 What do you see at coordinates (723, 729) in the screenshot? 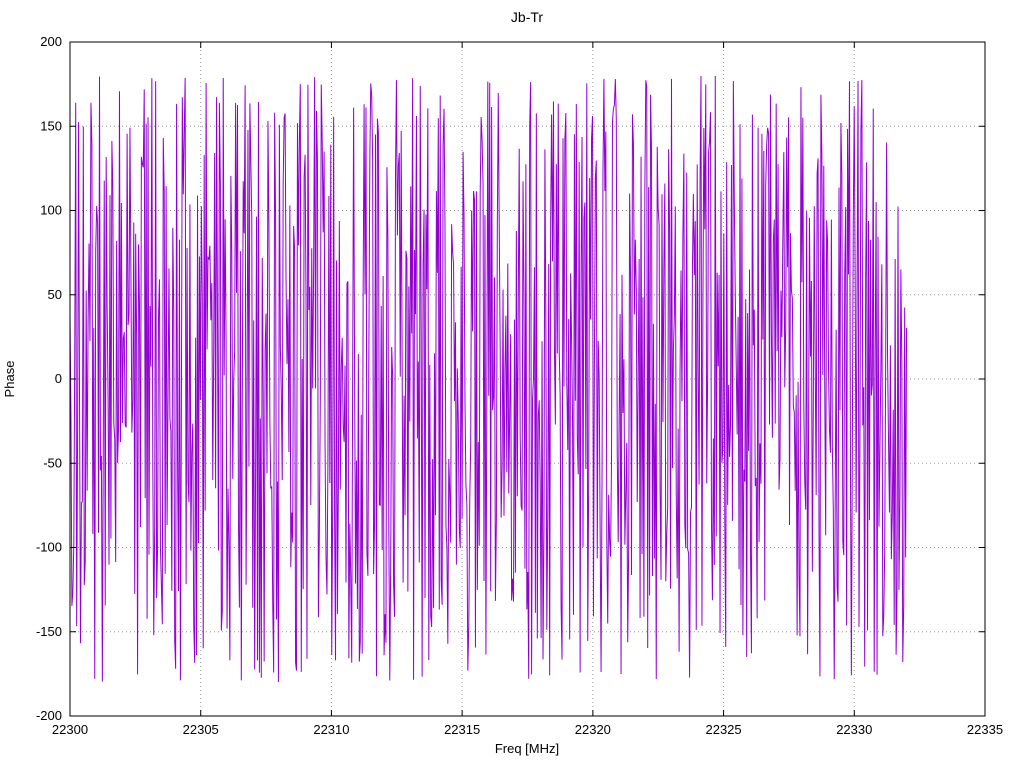
I see `x-tick-label: 22325` at bounding box center [723, 729].